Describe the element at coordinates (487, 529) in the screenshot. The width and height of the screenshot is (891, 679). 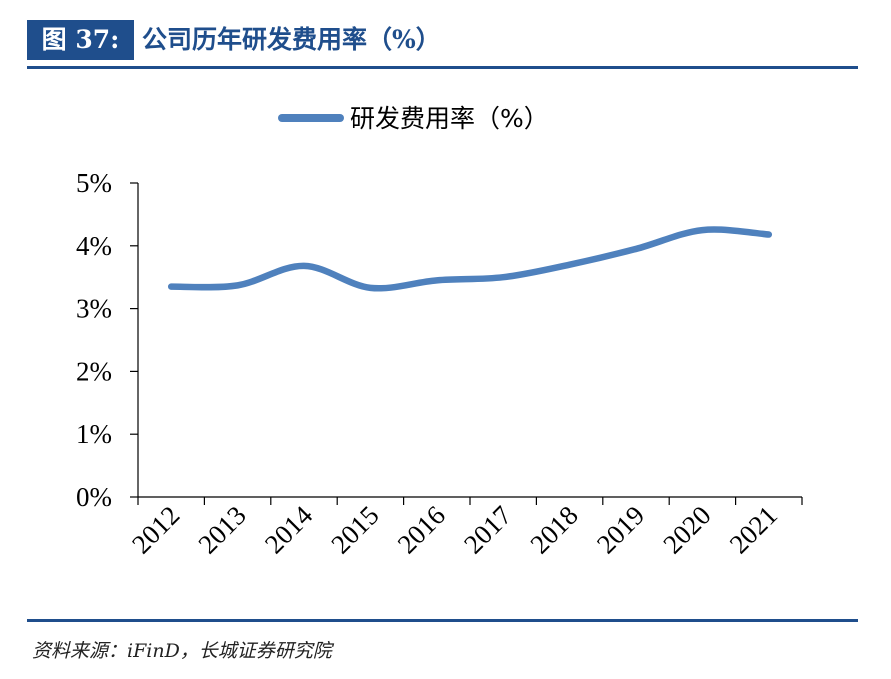
I see `x-tick-label: 2017` at that location.